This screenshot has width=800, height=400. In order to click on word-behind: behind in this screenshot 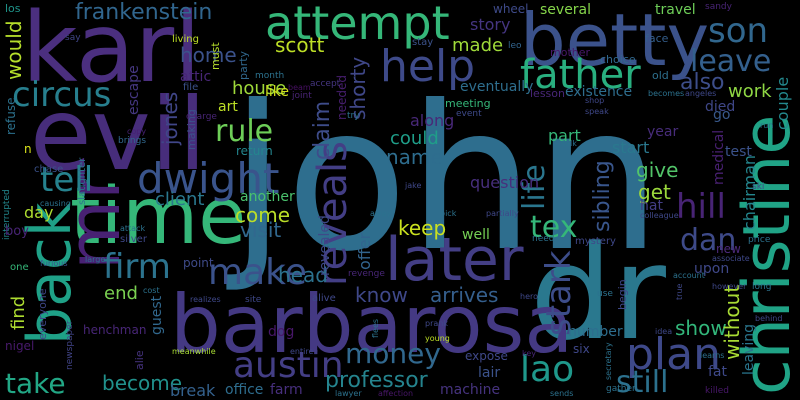, I will do `click(769, 318)`.